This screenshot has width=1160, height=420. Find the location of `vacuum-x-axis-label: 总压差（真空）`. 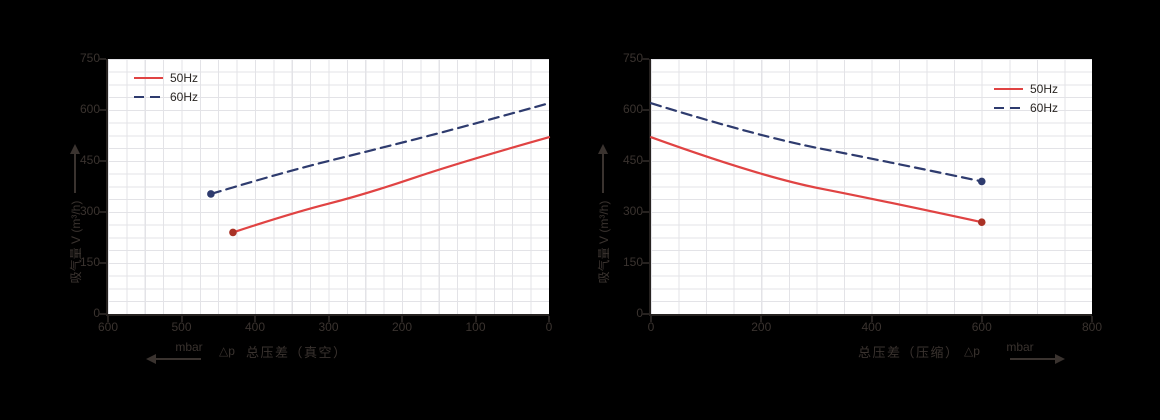

vacuum-x-axis-label: 总压差（真空） is located at coordinates (297, 352).